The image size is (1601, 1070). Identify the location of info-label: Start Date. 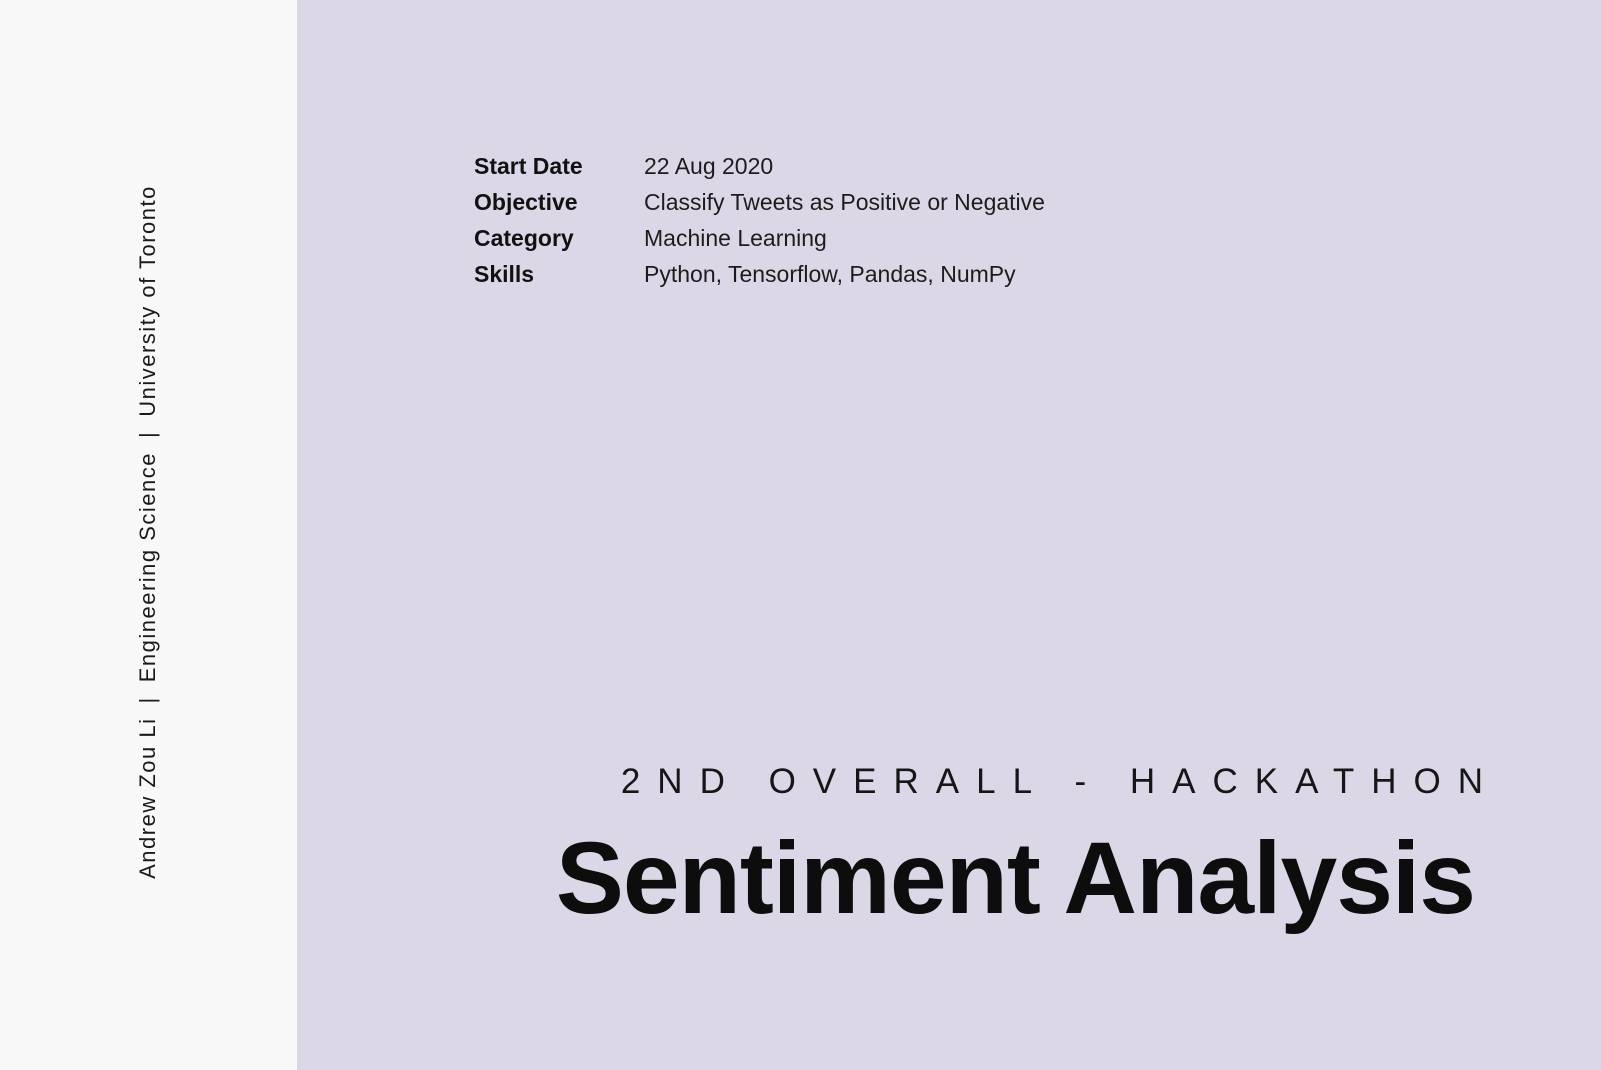
(528, 166).